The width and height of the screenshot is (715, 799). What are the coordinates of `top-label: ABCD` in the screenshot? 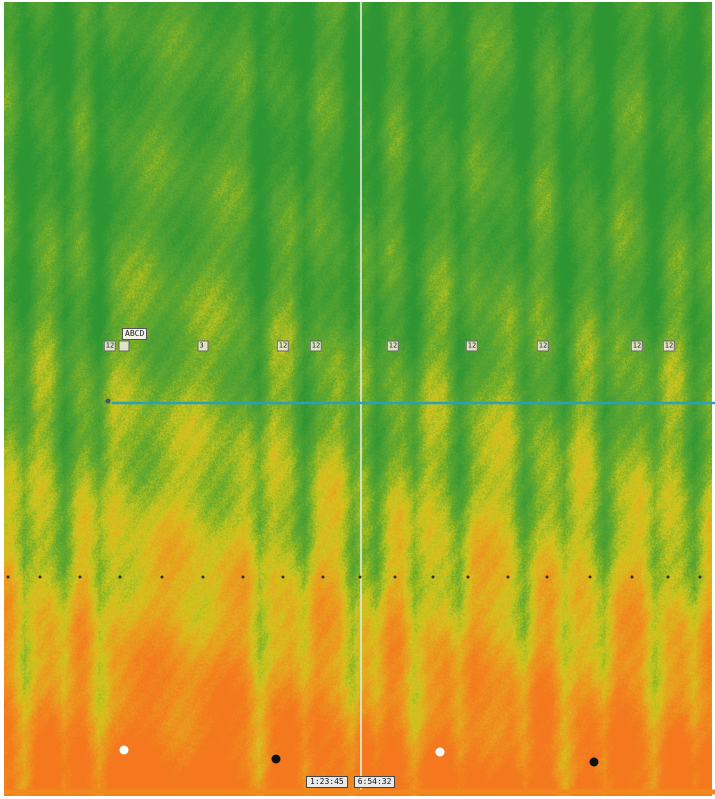 It's located at (135, 334).